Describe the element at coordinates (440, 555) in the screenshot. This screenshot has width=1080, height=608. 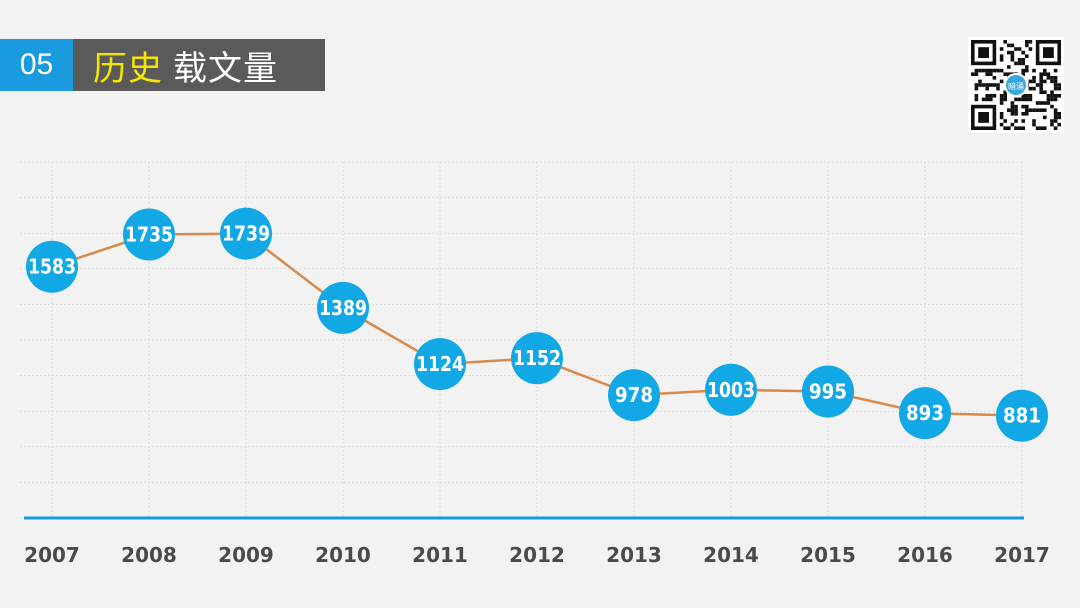
I see `x-tick-label: 2011` at that location.